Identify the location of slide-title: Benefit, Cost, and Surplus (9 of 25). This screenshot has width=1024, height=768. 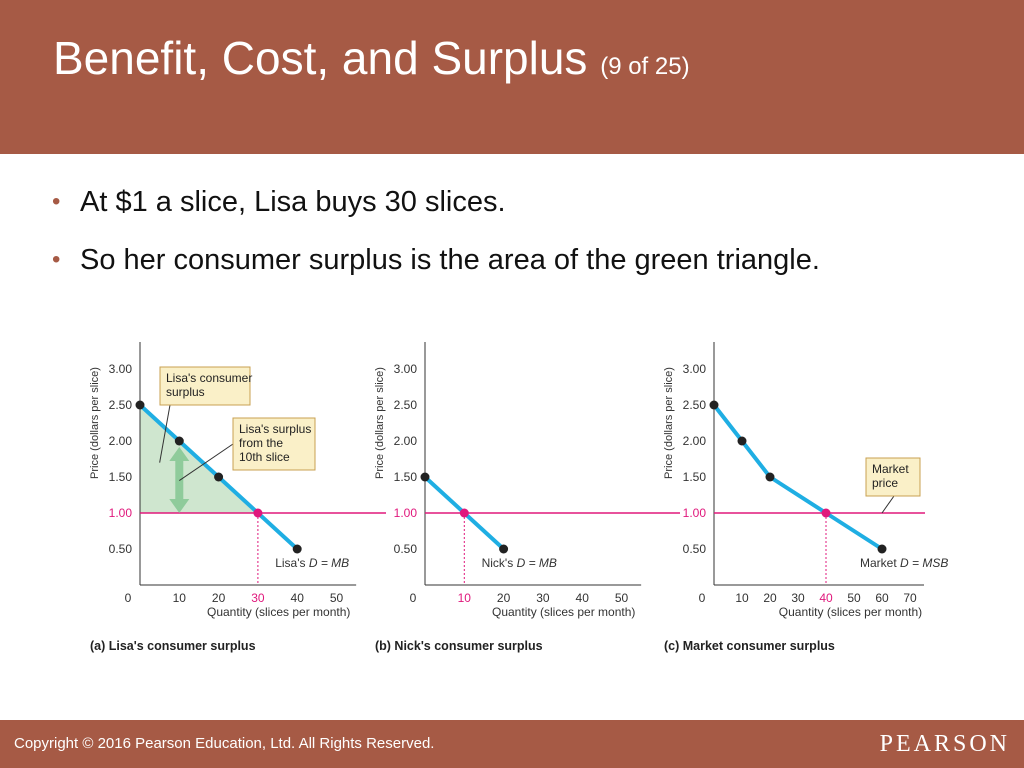
(371, 62).